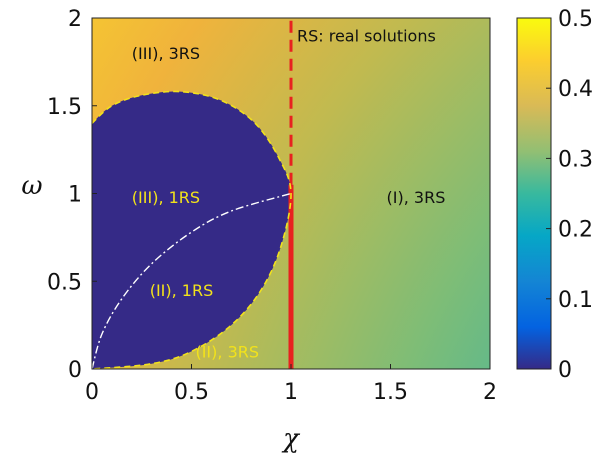 Image resolution: width=606 pixels, height=459 pixels. I want to click on y-axis-label: ω, so click(31, 186).